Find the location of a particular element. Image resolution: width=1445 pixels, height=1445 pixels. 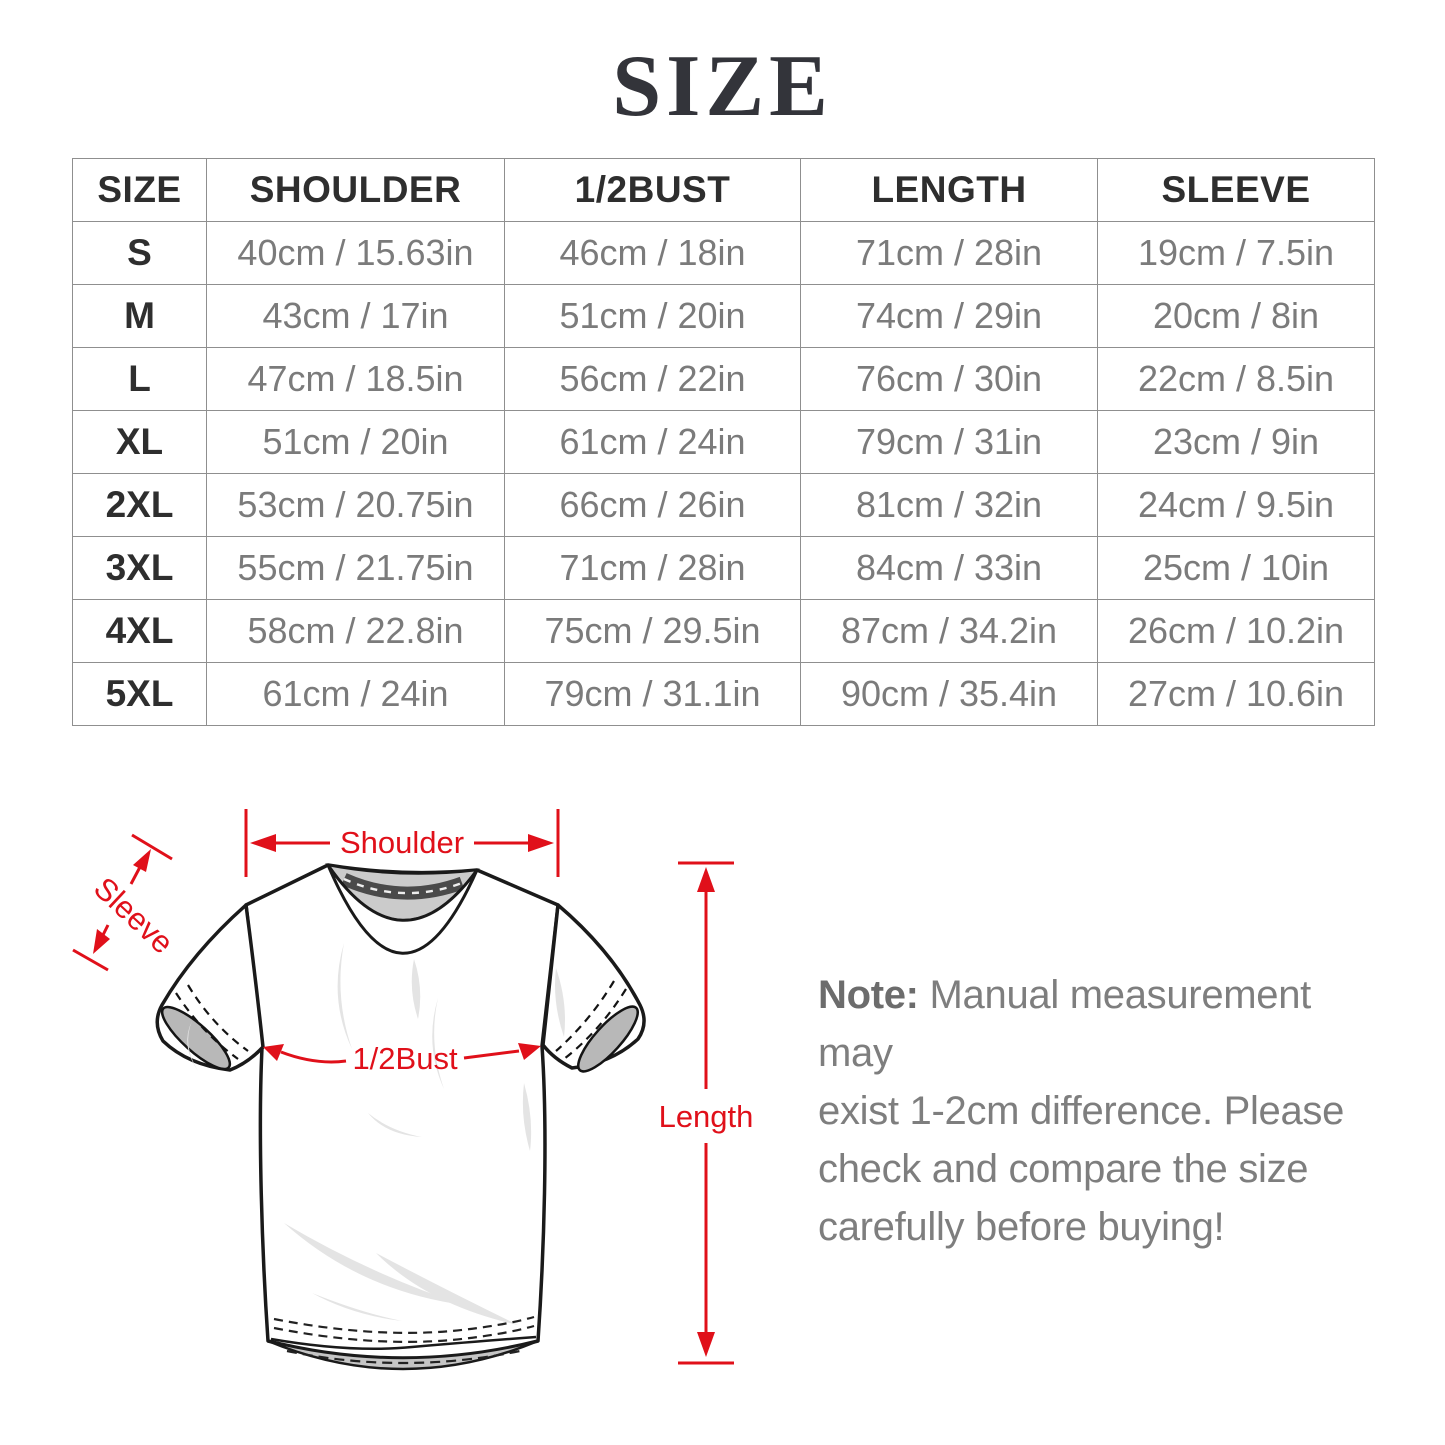

measurement-cell: 76cm / 30in is located at coordinates (949, 379).